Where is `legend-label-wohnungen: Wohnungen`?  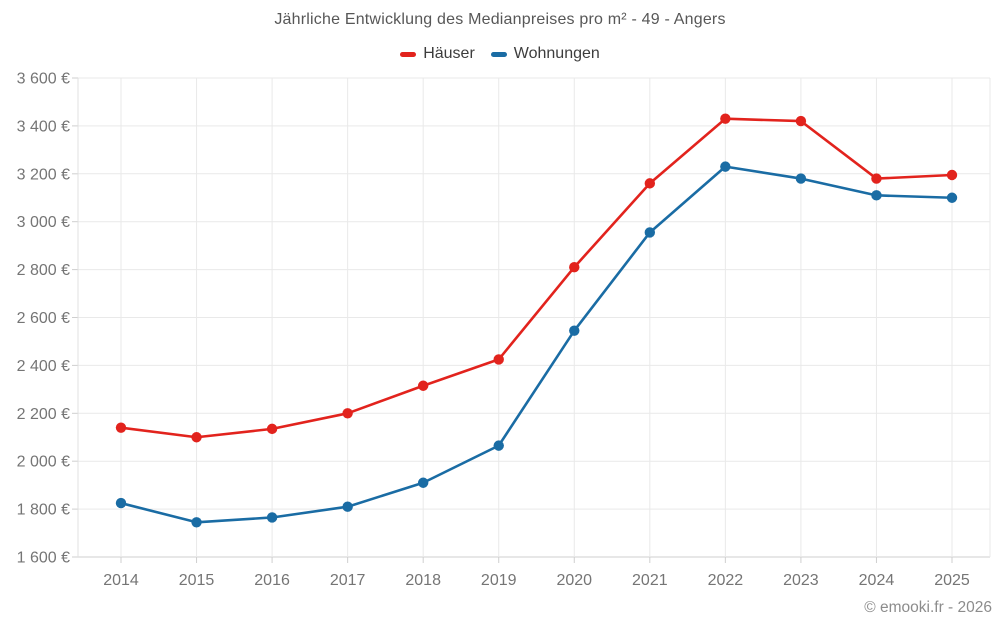 legend-label-wohnungen: Wohnungen is located at coordinates (556, 53).